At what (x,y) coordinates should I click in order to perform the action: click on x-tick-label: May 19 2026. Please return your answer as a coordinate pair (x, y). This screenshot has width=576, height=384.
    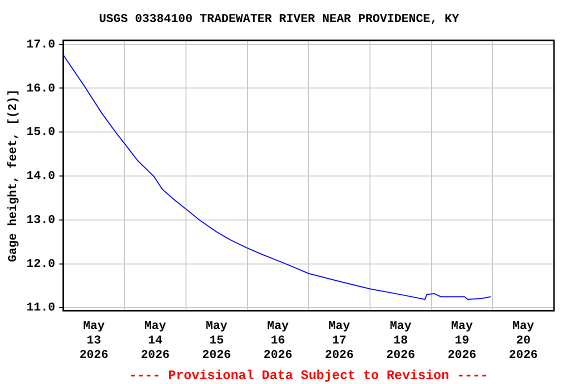
    Looking at the image, I should click on (462, 340).